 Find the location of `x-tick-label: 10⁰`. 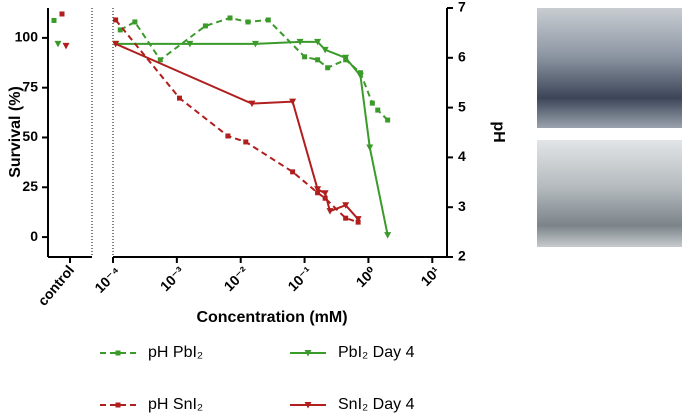

x-tick-label: 10⁰ is located at coordinates (365, 276).